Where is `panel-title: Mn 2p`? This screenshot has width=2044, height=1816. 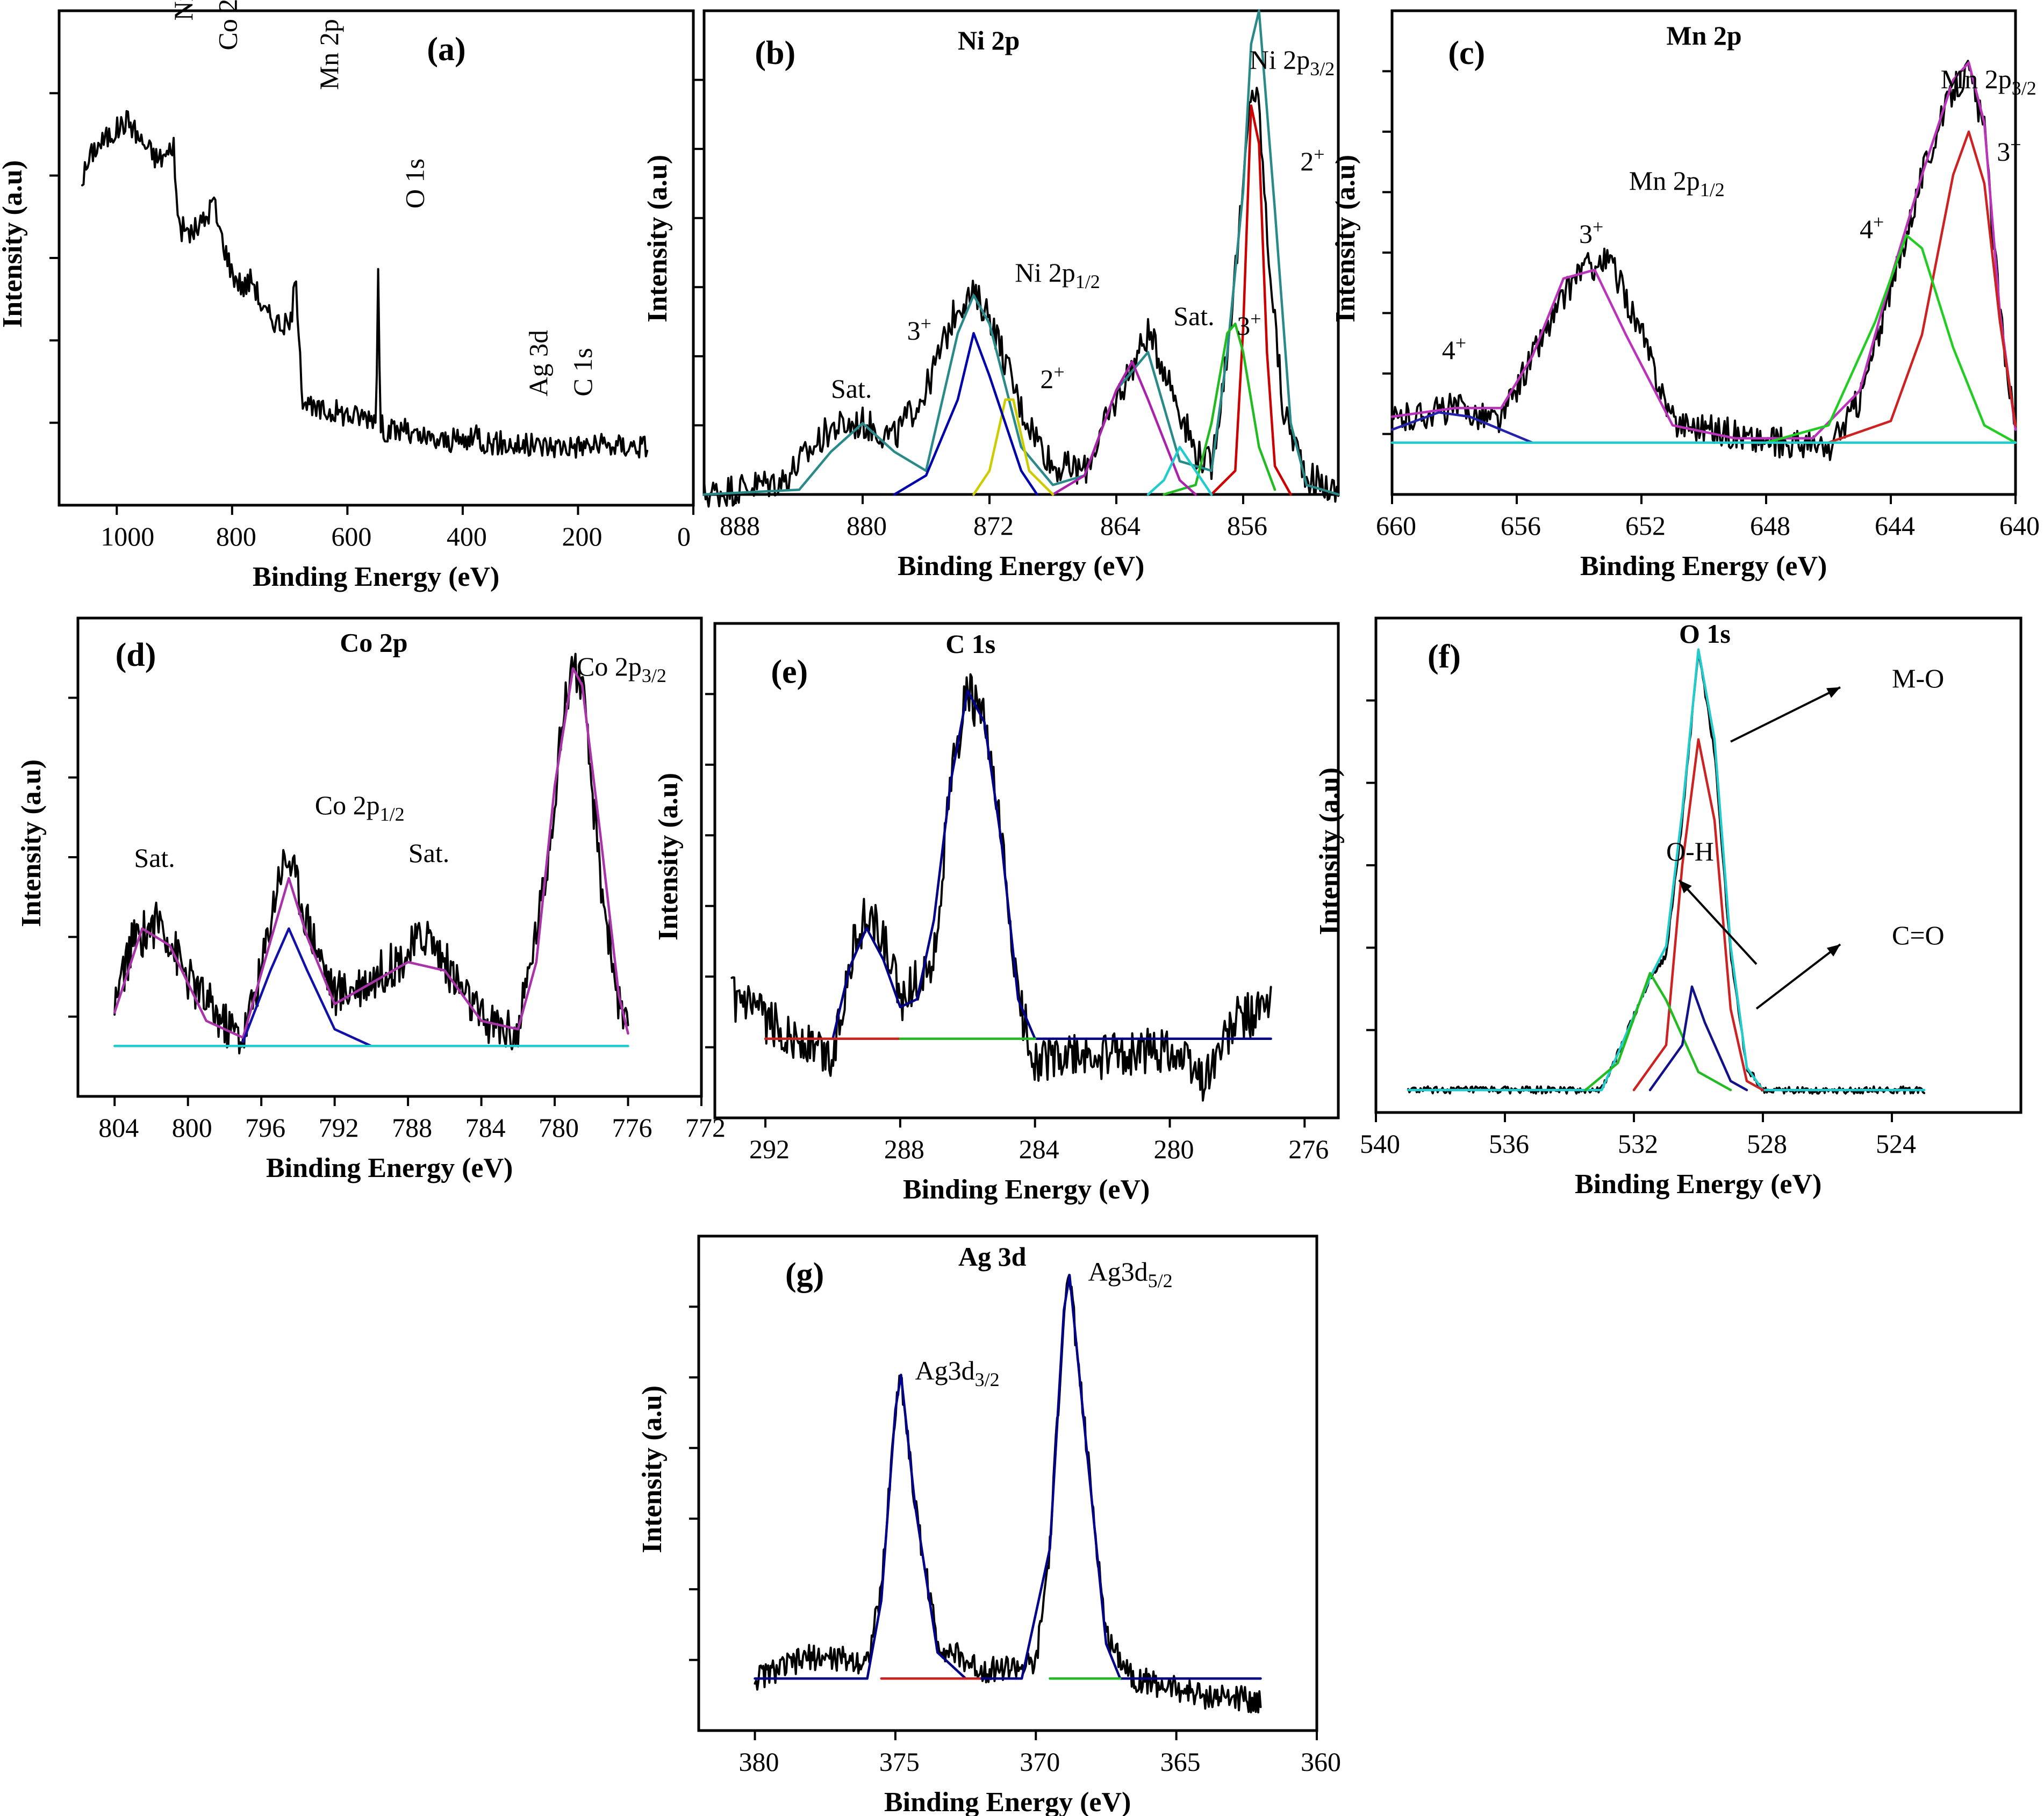 panel-title: Mn 2p is located at coordinates (1703, 36).